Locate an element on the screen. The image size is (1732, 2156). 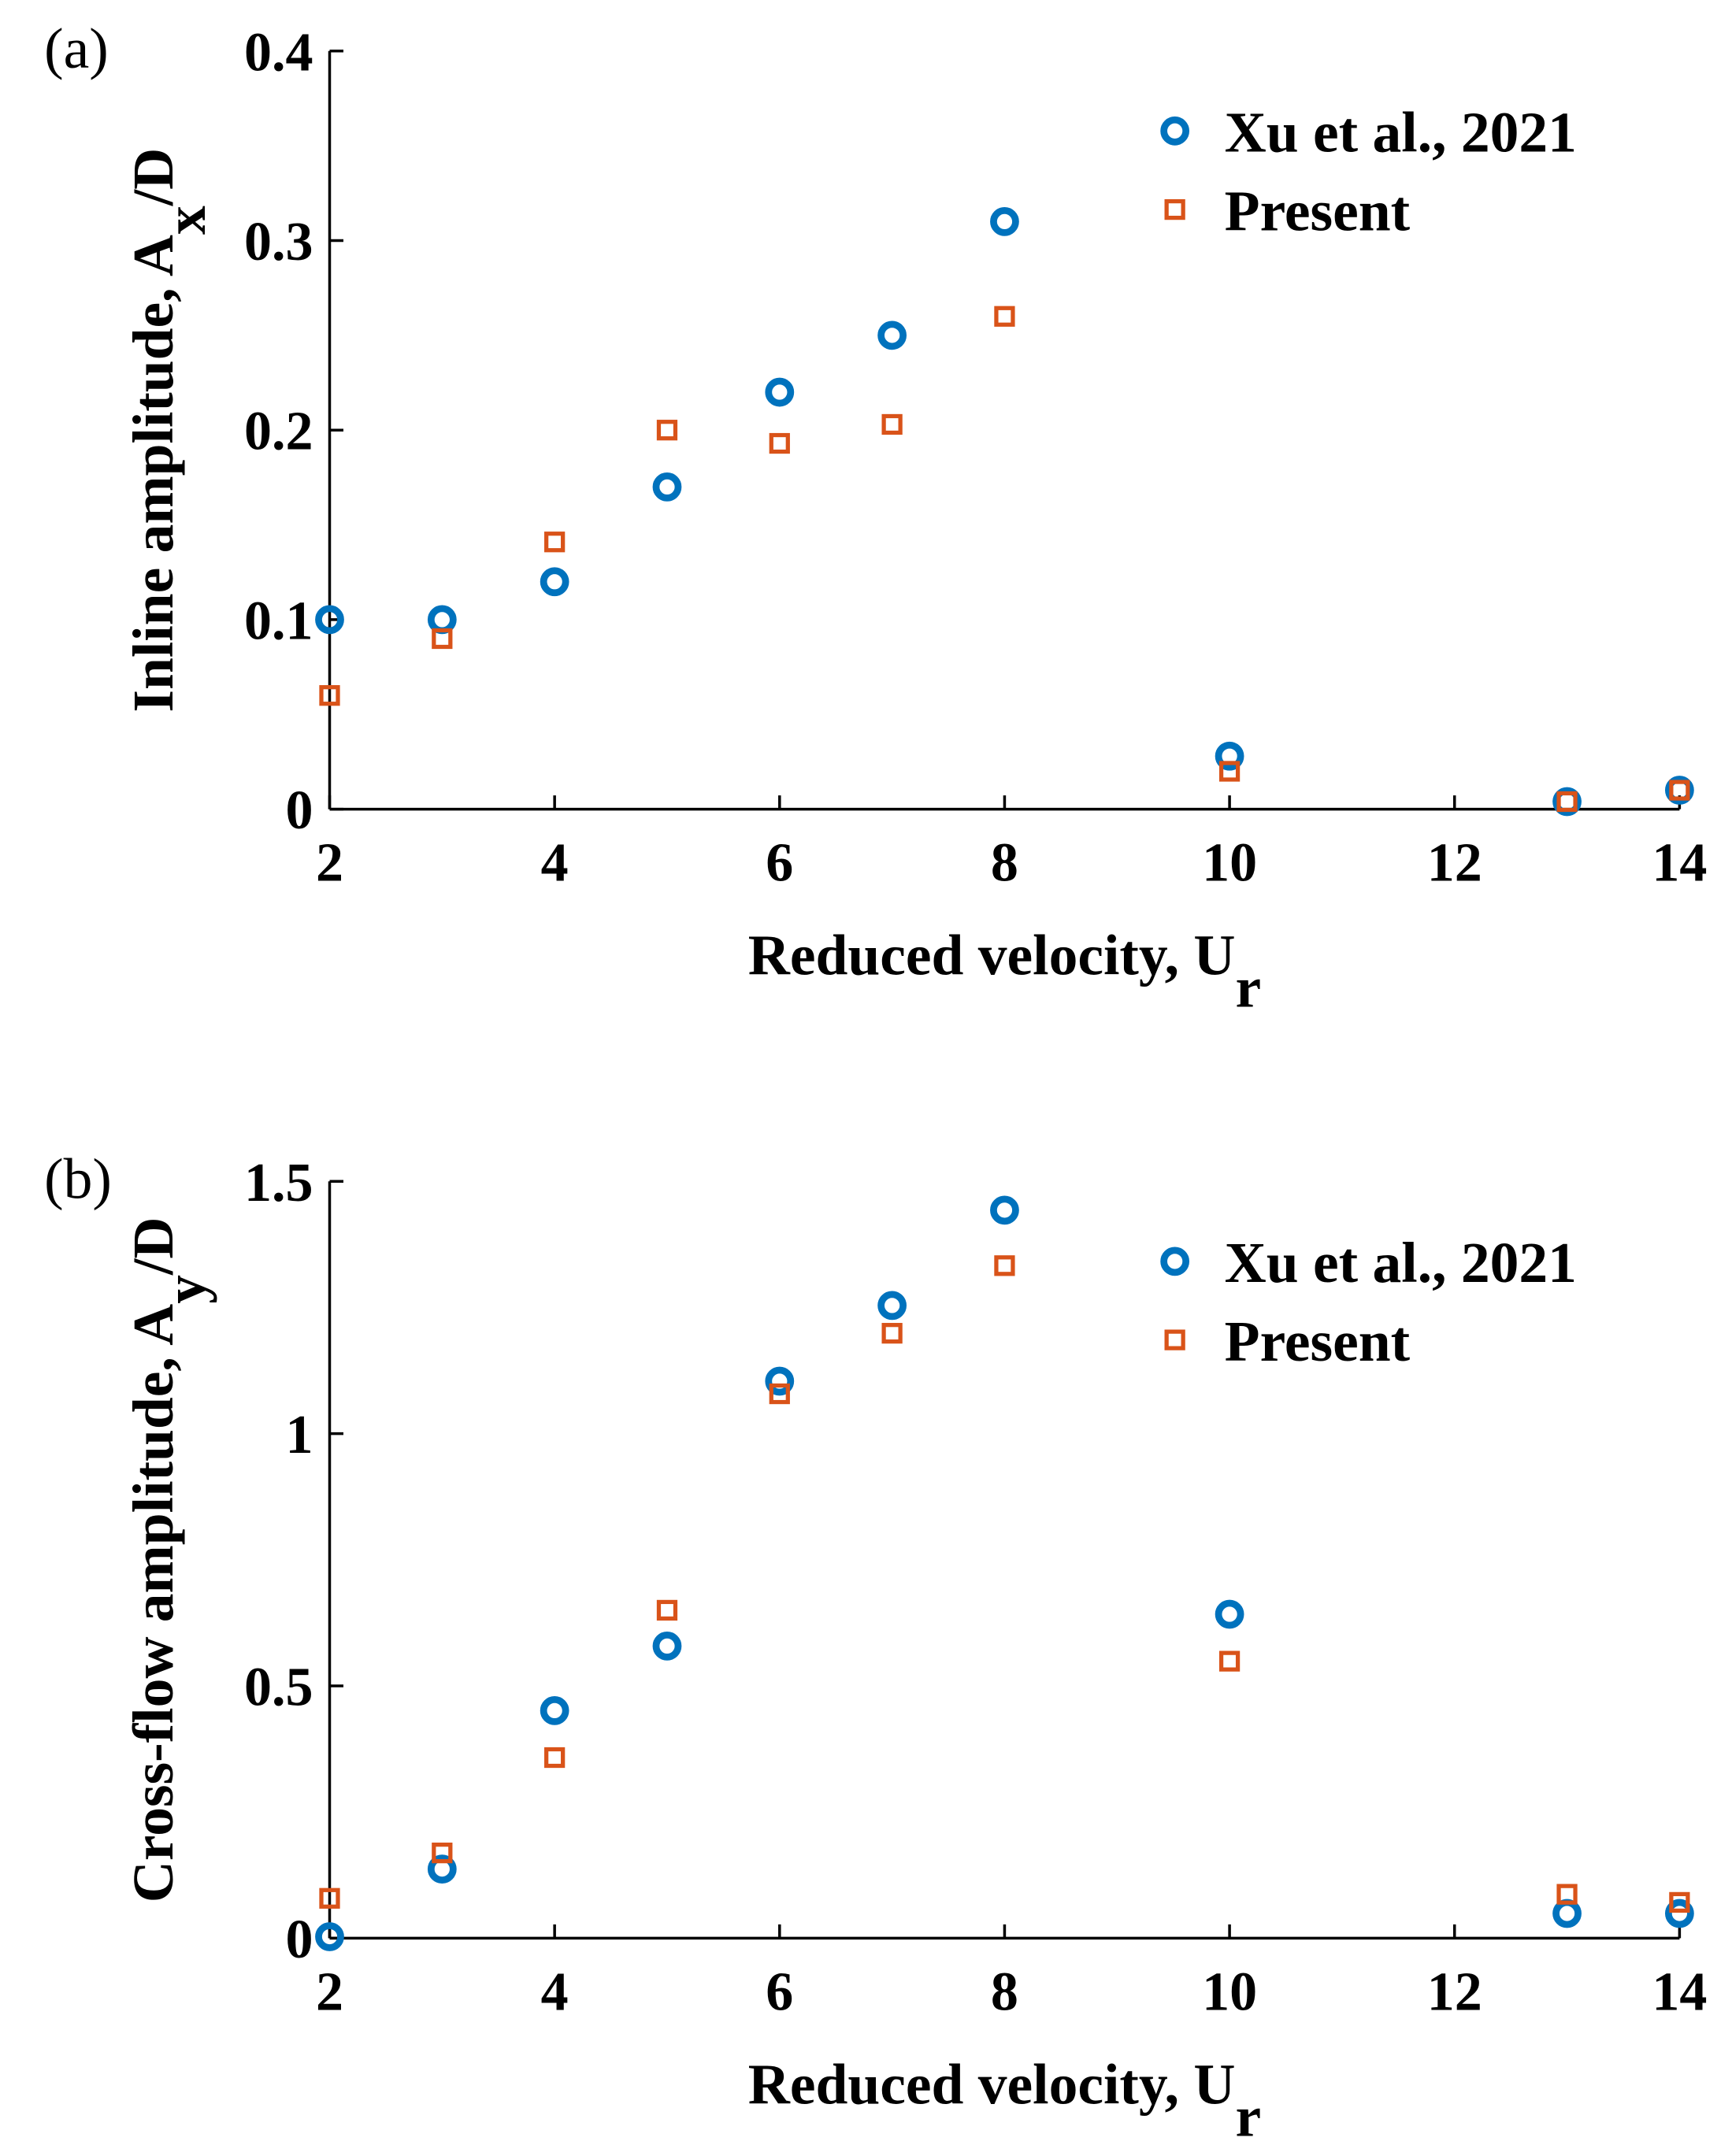
y-axis-label: Cross-flow amplitude, Ay/D is located at coordinates (169, 1559).